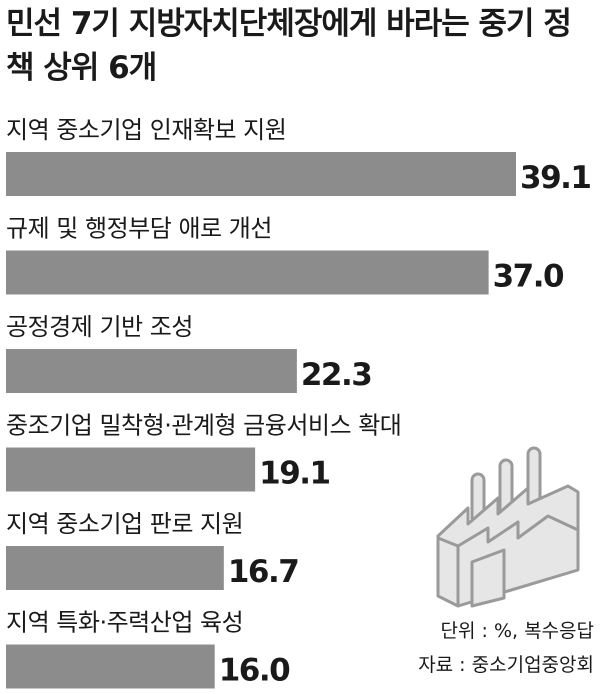  I want to click on category-label: 중조기업 밀착형·관계형 금융서비스 확대, so click(203, 426).